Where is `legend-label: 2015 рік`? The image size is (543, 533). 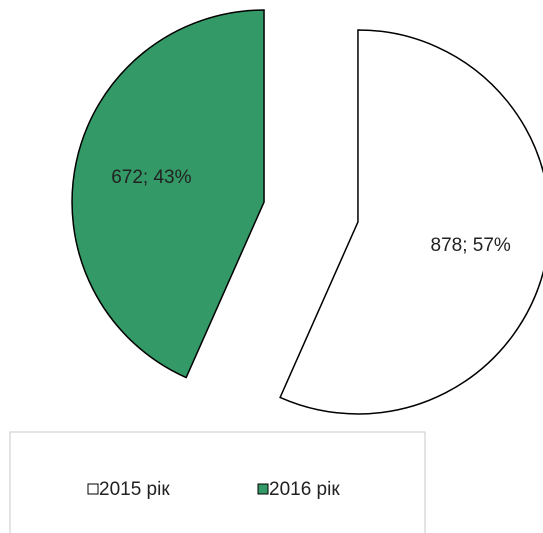
legend-label: 2015 рік is located at coordinates (134, 489).